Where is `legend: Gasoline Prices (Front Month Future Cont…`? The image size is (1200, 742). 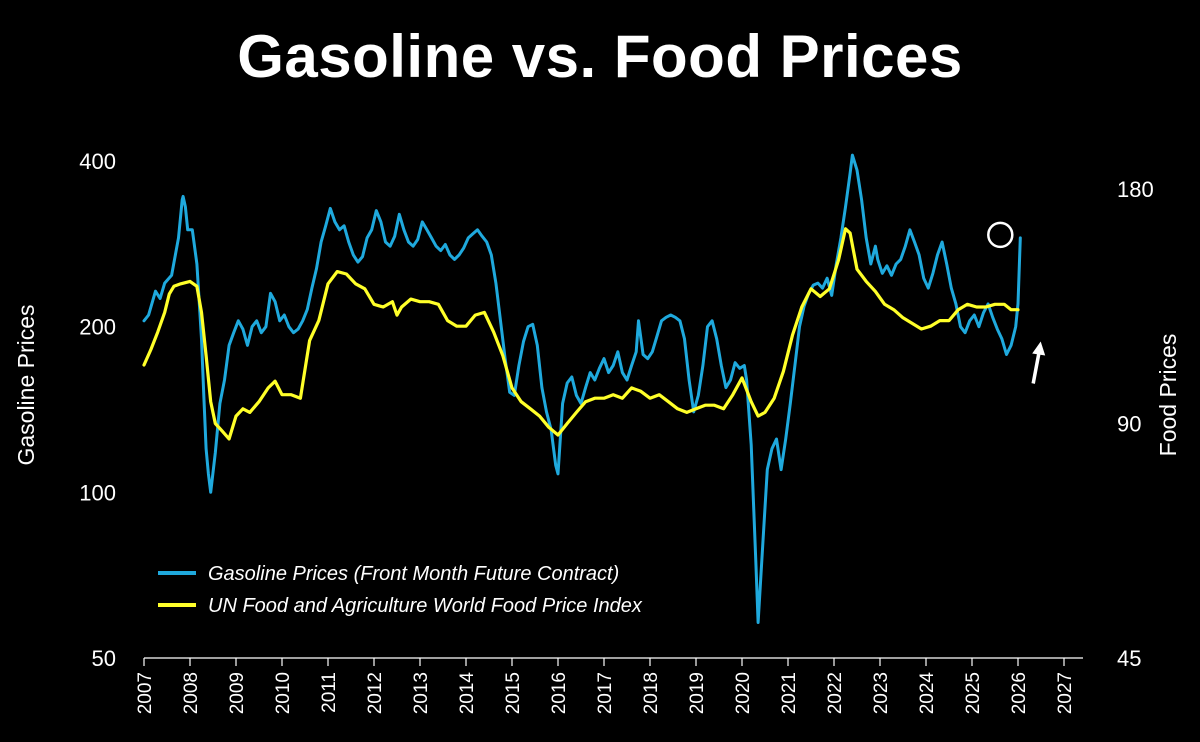
legend: Gasoline Prices (Front Month Future Cont… is located at coordinates (400, 590).